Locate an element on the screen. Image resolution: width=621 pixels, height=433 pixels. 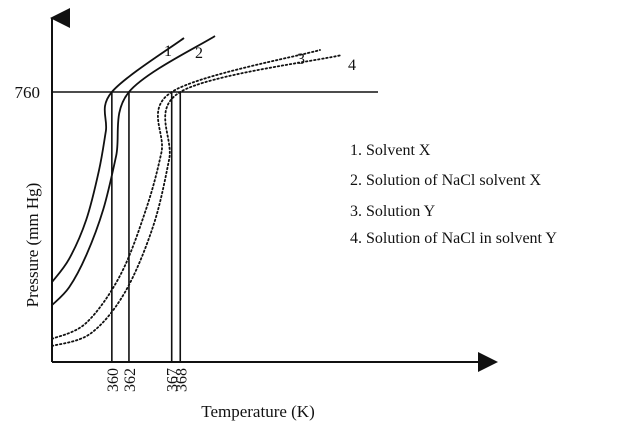
curve-label-2: 2 is located at coordinates (199, 53).